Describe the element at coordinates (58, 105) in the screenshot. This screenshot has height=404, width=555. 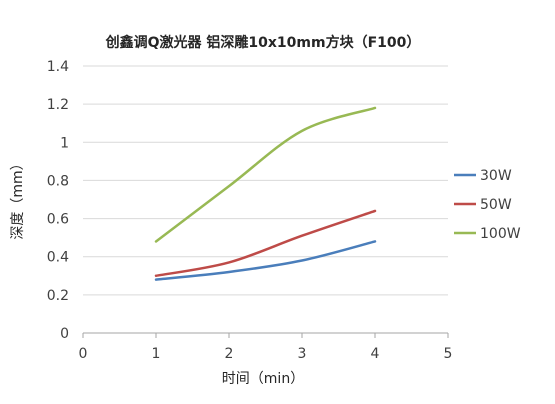
I see `y-tick-label: 1.2` at that location.